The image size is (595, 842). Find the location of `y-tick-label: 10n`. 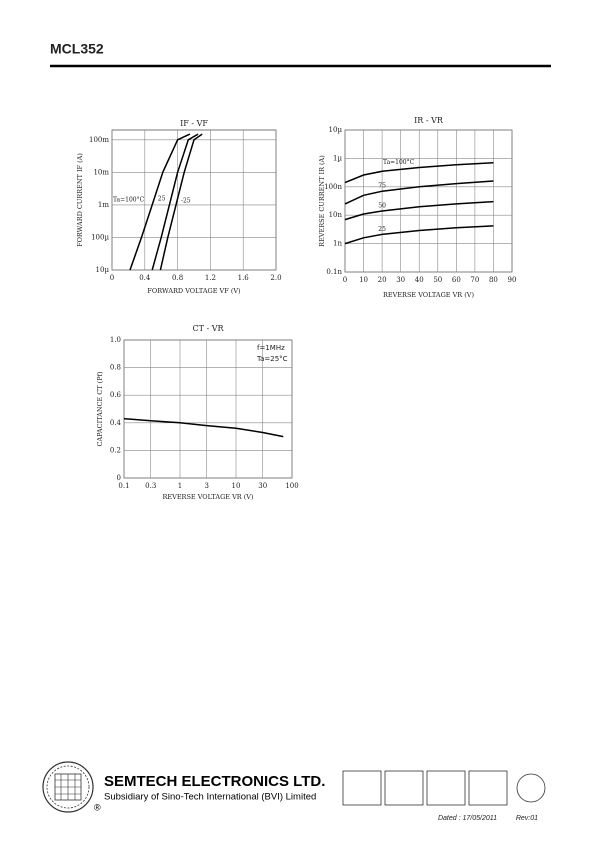

y-tick-label: 10n is located at coordinates (336, 215).